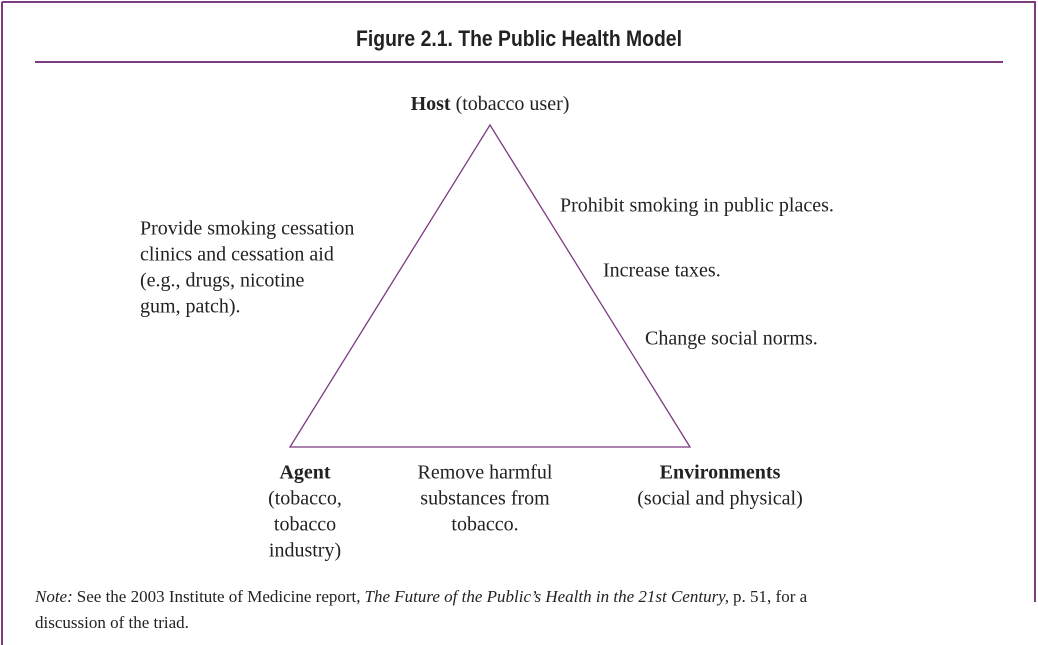 Image resolution: width=1038 pixels, height=645 pixels. Describe the element at coordinates (305, 512) in the screenshot. I see `agent-node: Agent (tobacco, tobacco industry)` at that location.